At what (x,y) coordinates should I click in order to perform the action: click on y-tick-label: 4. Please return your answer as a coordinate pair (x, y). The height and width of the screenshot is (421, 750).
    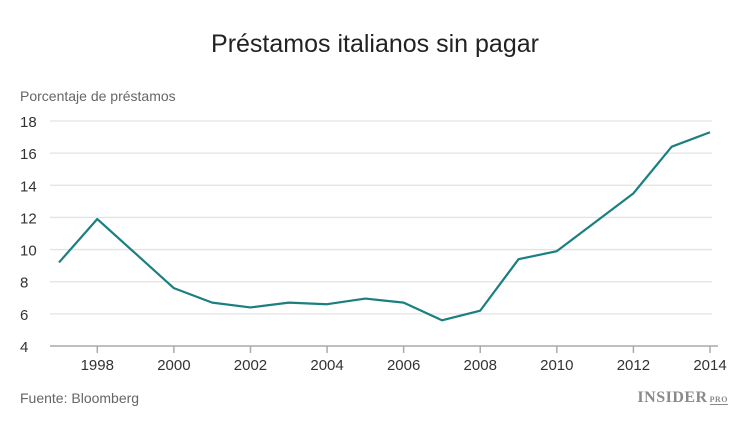
    Looking at the image, I should click on (24, 347).